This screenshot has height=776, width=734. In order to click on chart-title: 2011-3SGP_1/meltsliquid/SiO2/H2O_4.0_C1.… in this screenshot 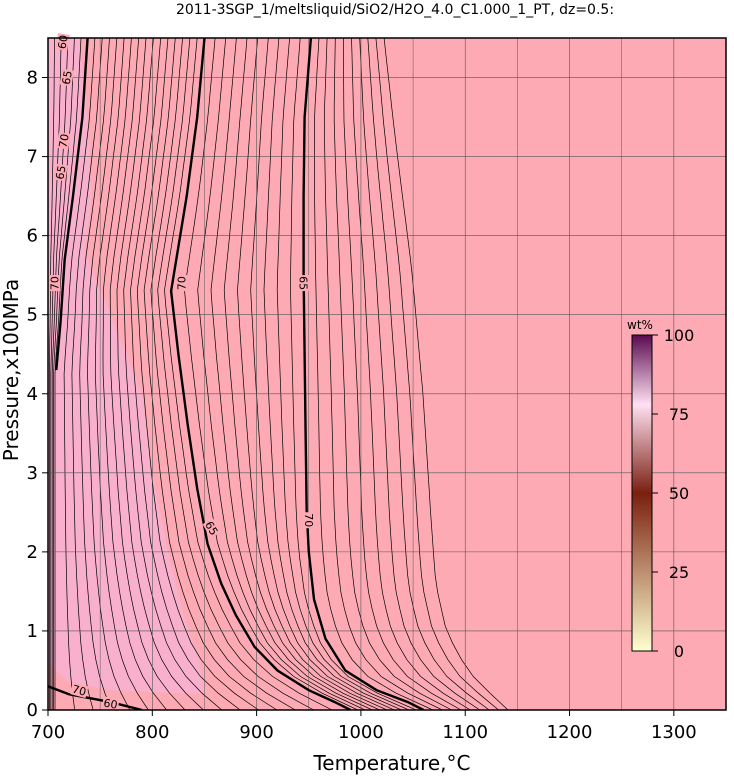, I will do `click(395, 10)`.